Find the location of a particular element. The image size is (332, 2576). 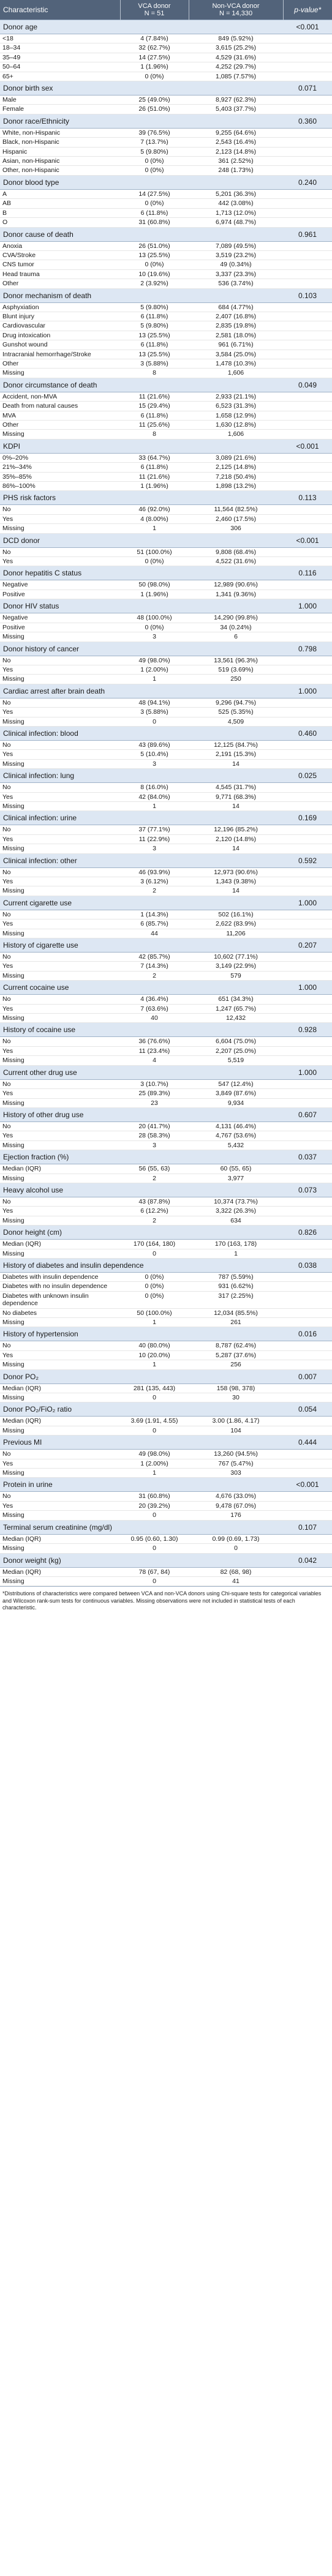

table-row: Hispanic 5 (9.80%) 2,123 (14.8%) is located at coordinates (166, 152).